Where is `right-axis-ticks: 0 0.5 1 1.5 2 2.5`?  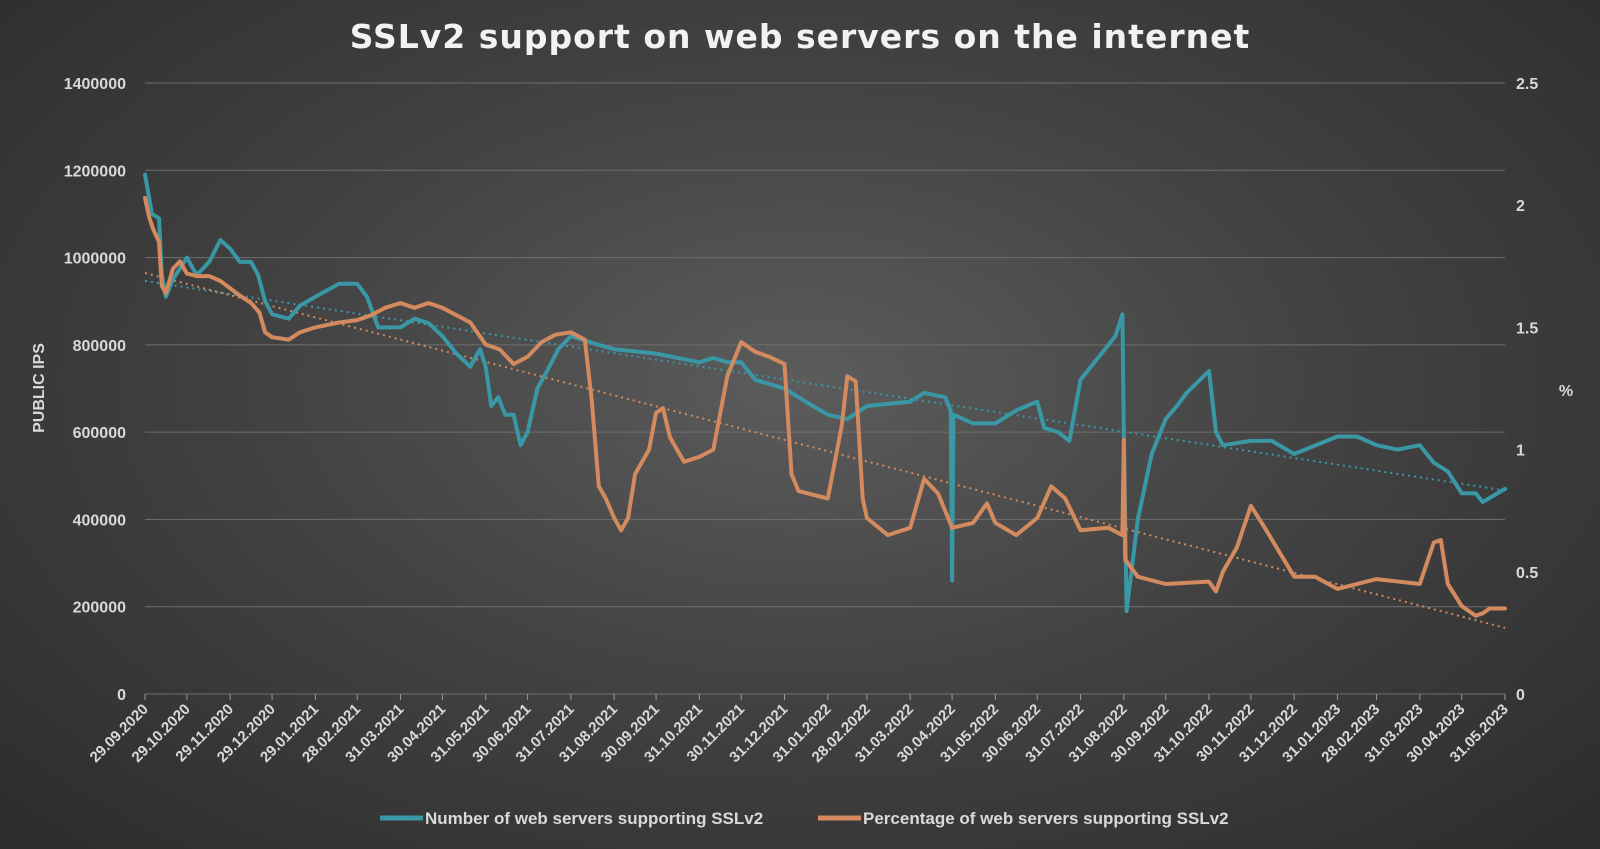 right-axis-ticks: 0 0.5 1 1.5 2 2.5 is located at coordinates (1527, 390).